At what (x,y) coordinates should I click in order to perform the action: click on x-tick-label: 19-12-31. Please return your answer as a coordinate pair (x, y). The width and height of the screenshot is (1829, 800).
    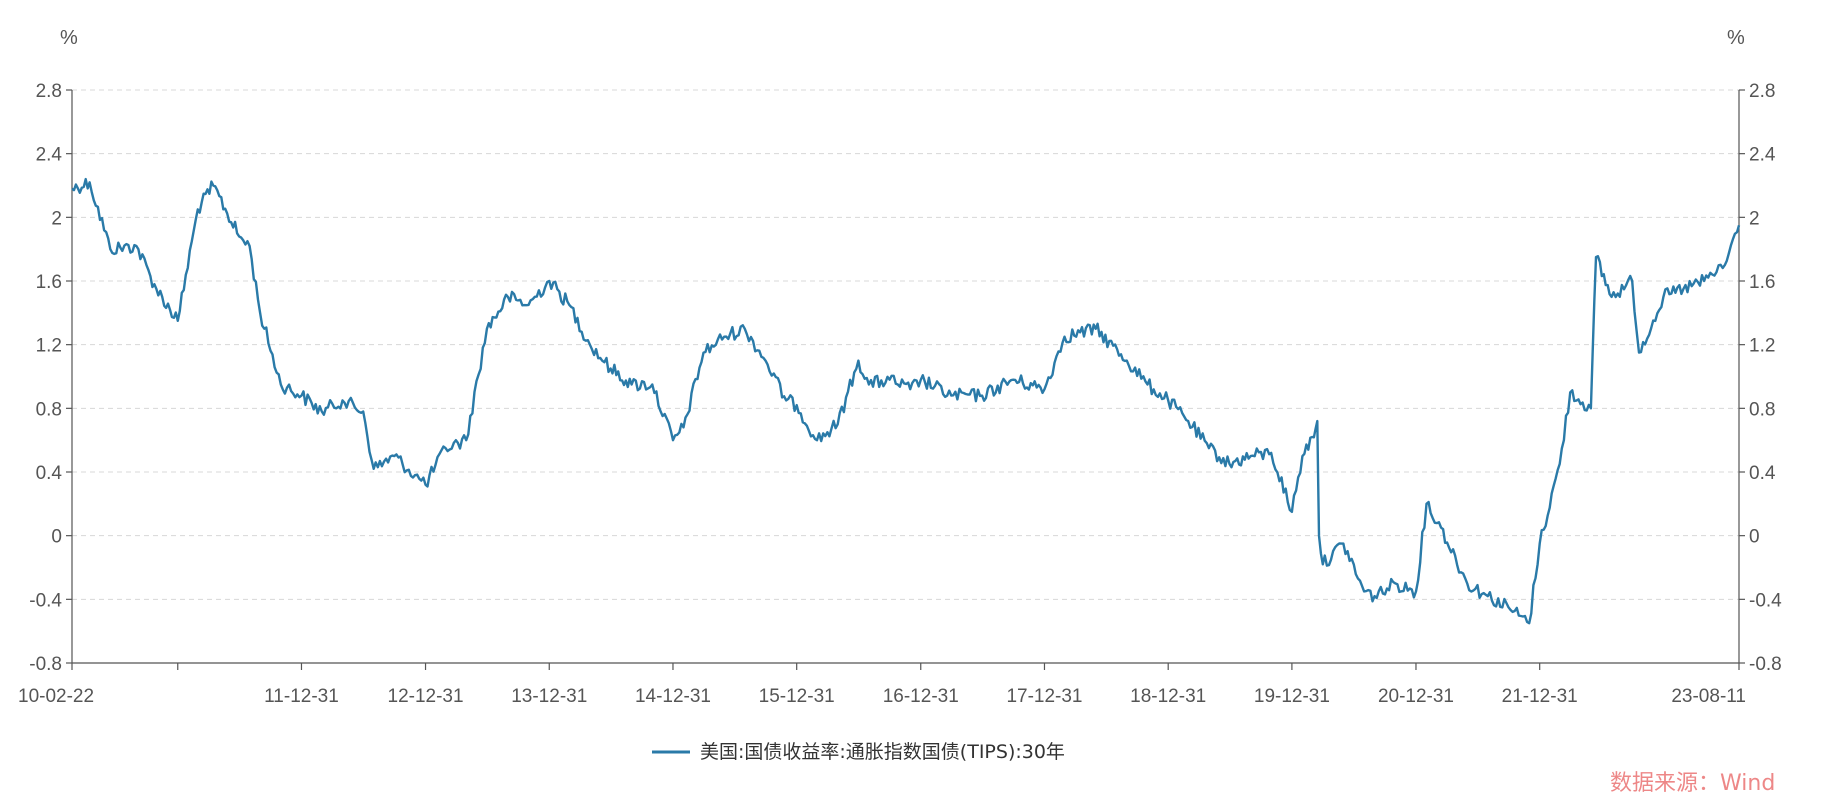
    Looking at the image, I should click on (1292, 696).